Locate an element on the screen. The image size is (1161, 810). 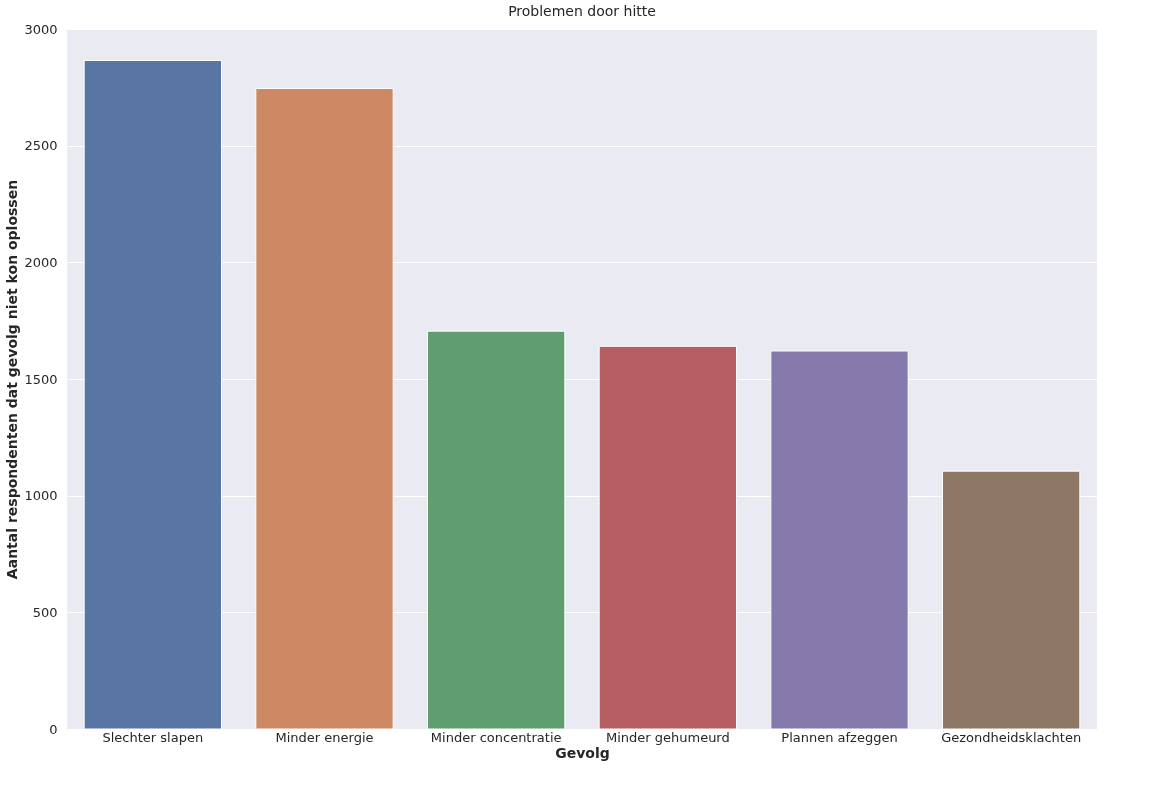
y-tick-label: 2500 is located at coordinates (41, 146).